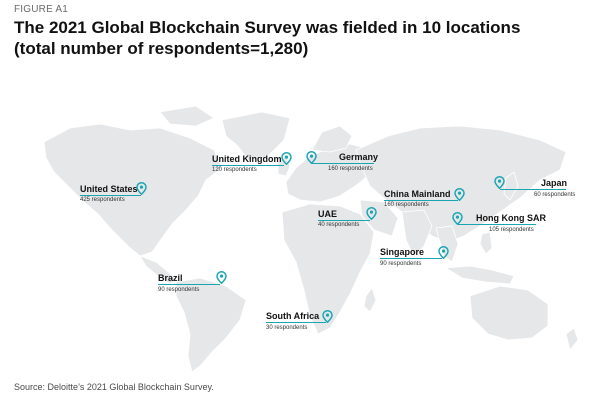 The width and height of the screenshot is (614, 408). I want to click on central-america-shape, so click(158, 270).